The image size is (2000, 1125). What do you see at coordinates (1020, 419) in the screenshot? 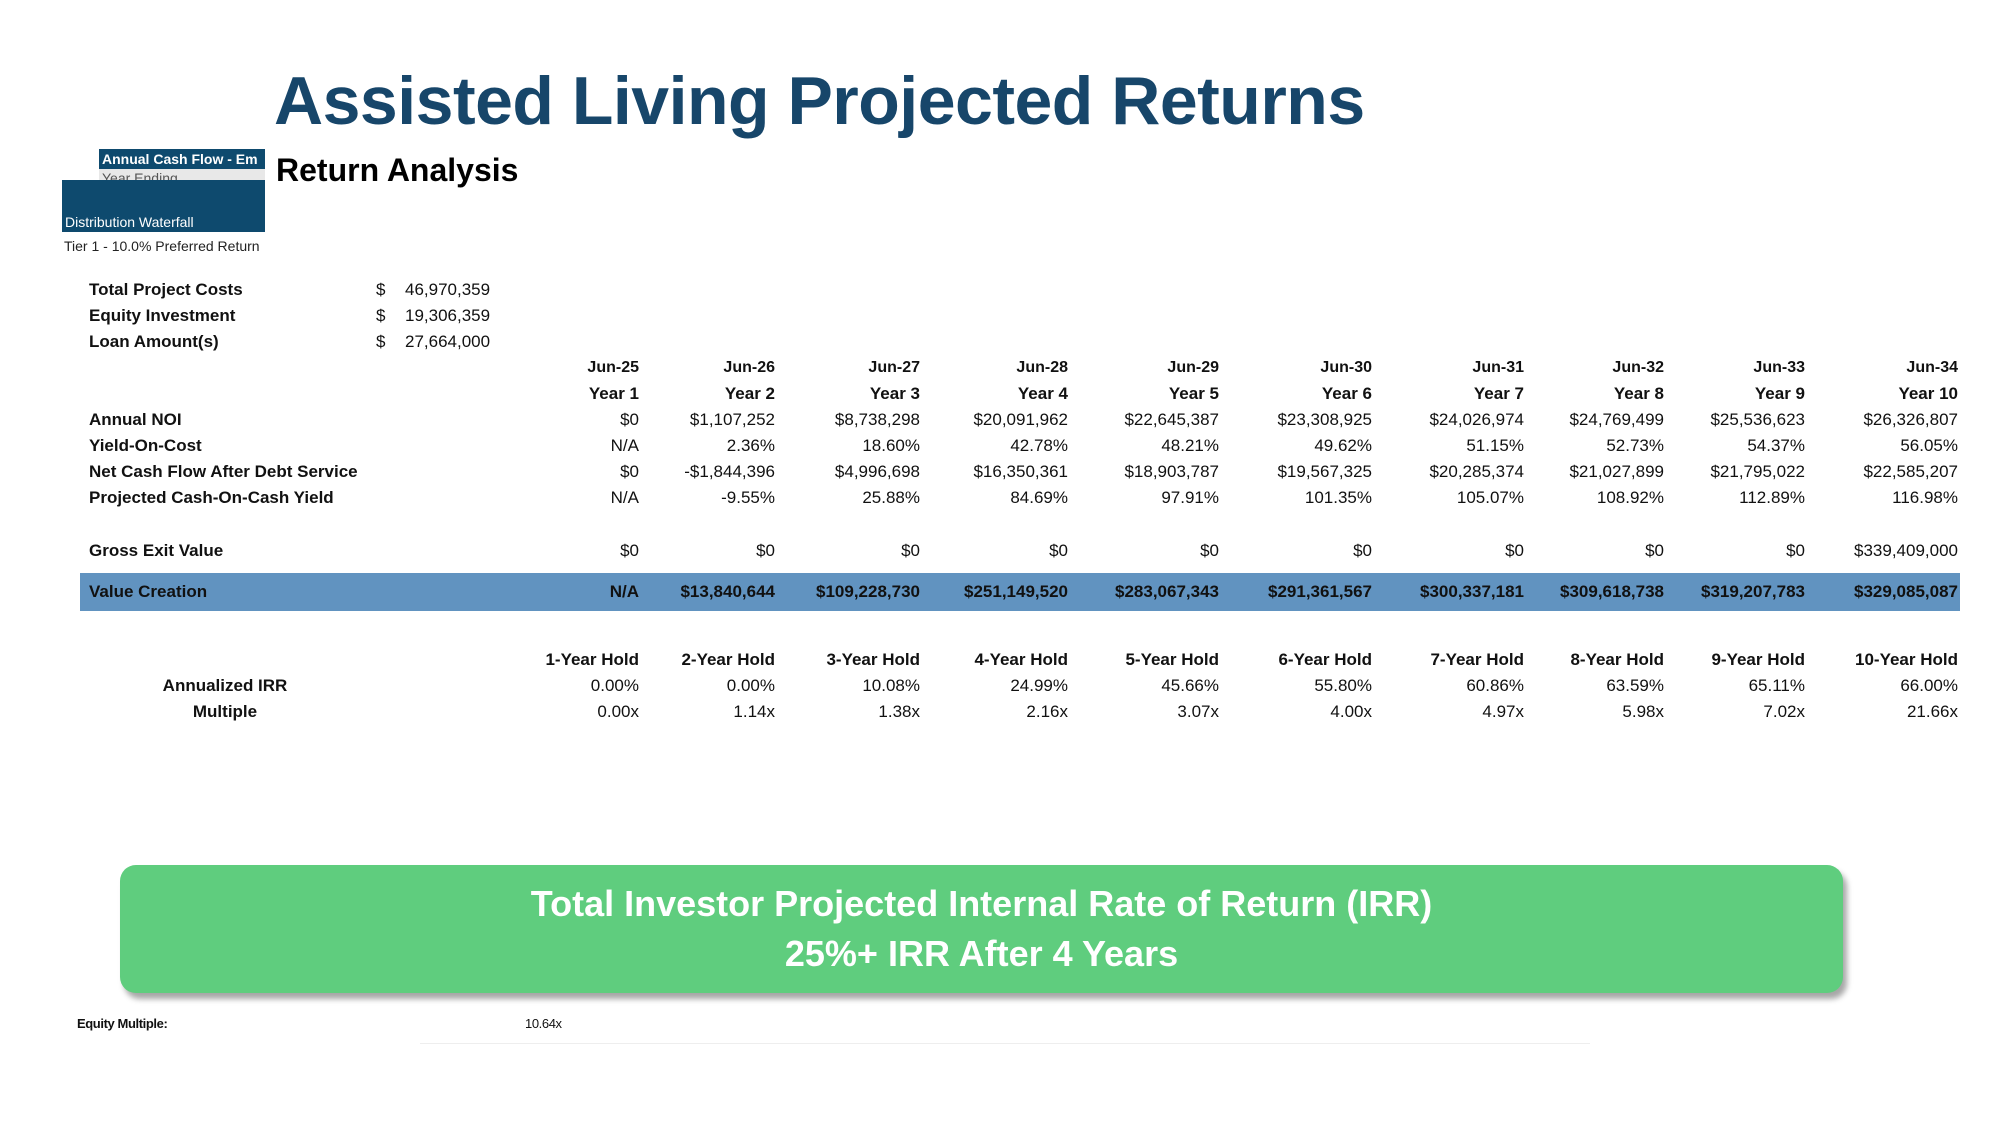
I see `table-cell: $20,091,962` at bounding box center [1020, 419].